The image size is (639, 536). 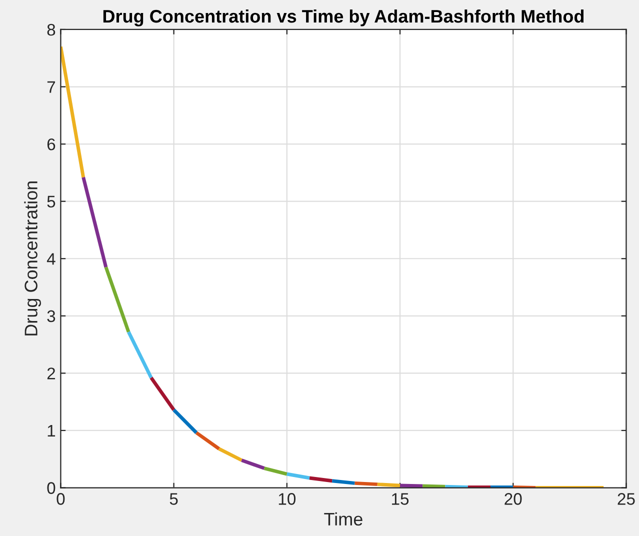 I want to click on y-tick-label: 1, so click(x=52, y=431).